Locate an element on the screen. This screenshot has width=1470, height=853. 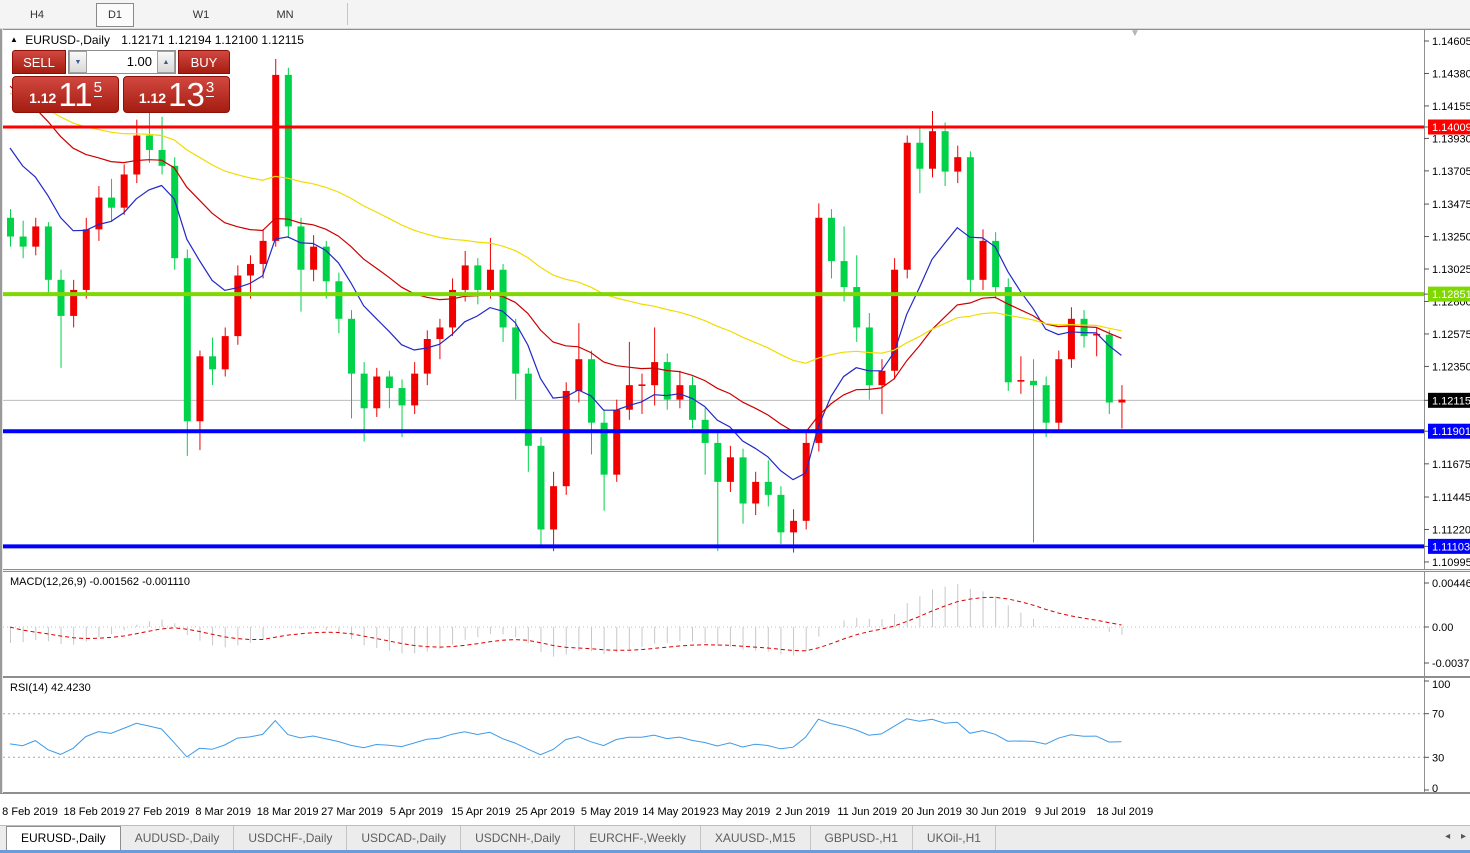
date-label: 20 Jun 2019 is located at coordinates (931, 812).